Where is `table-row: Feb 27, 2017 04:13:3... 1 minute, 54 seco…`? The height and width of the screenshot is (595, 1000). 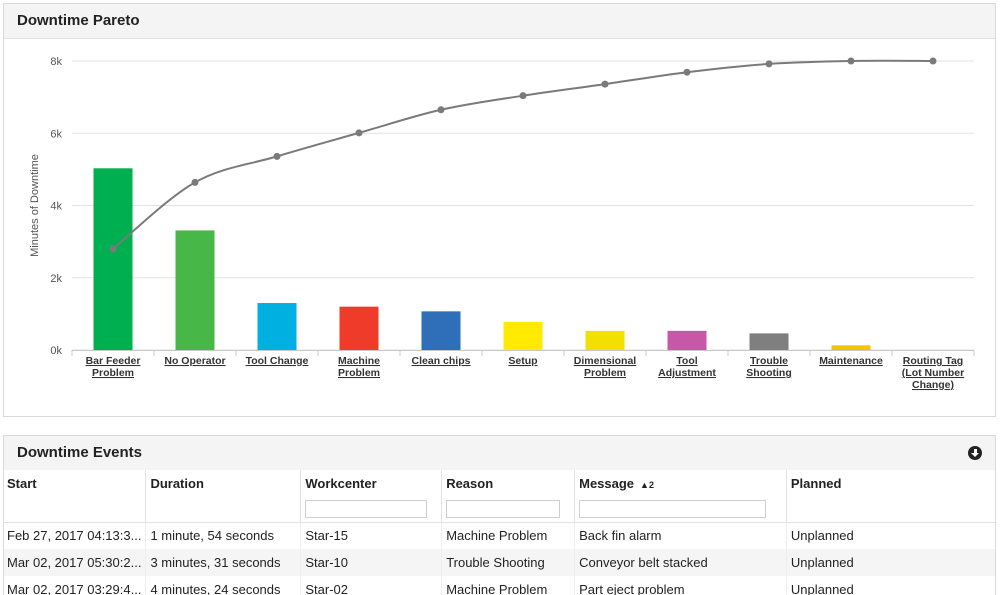
table-row: Feb 27, 2017 04:13:3... 1 minute, 54 seco… is located at coordinates (499, 535).